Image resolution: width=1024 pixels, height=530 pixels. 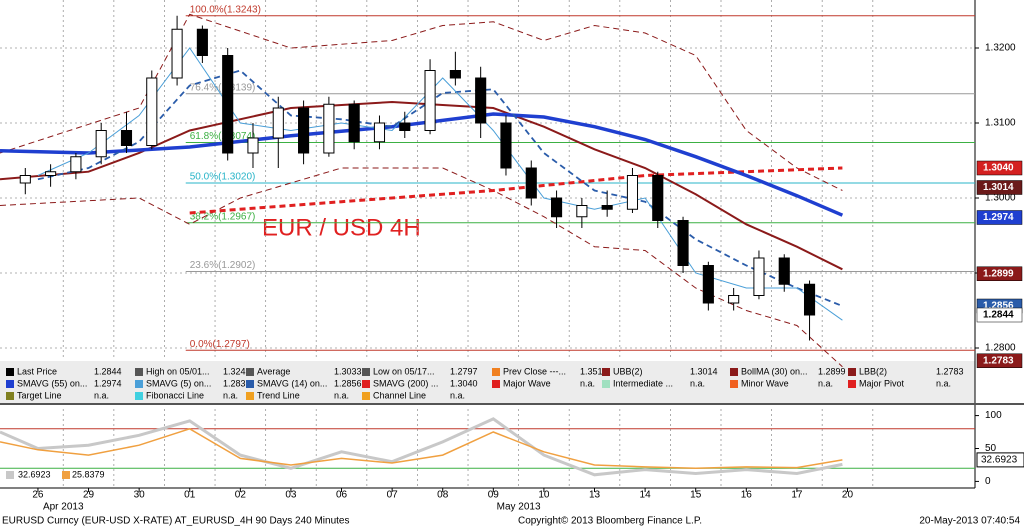 I want to click on indicator-tag-label: 32.6923, so click(x=999, y=460).